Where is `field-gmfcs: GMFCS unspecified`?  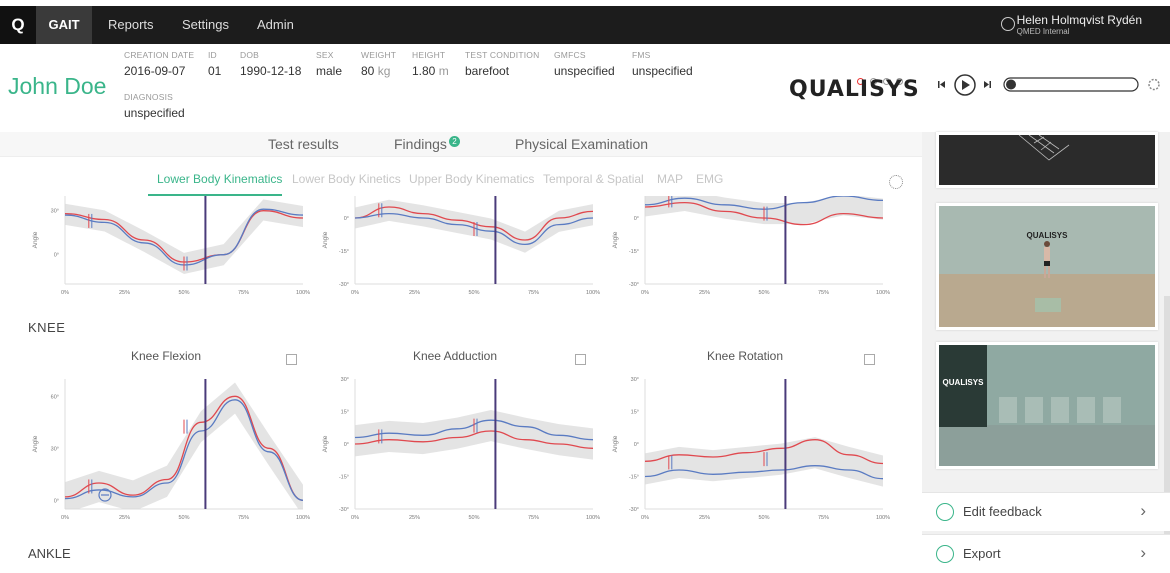
field-gmfcs: GMFCS unspecified is located at coordinates (584, 64).